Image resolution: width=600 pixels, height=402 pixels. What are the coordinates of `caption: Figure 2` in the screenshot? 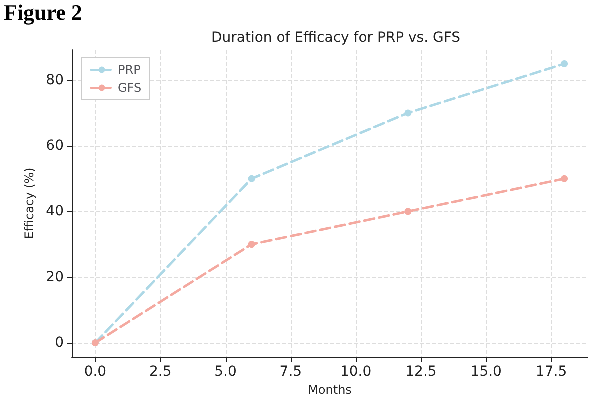 It's located at (43, 13).